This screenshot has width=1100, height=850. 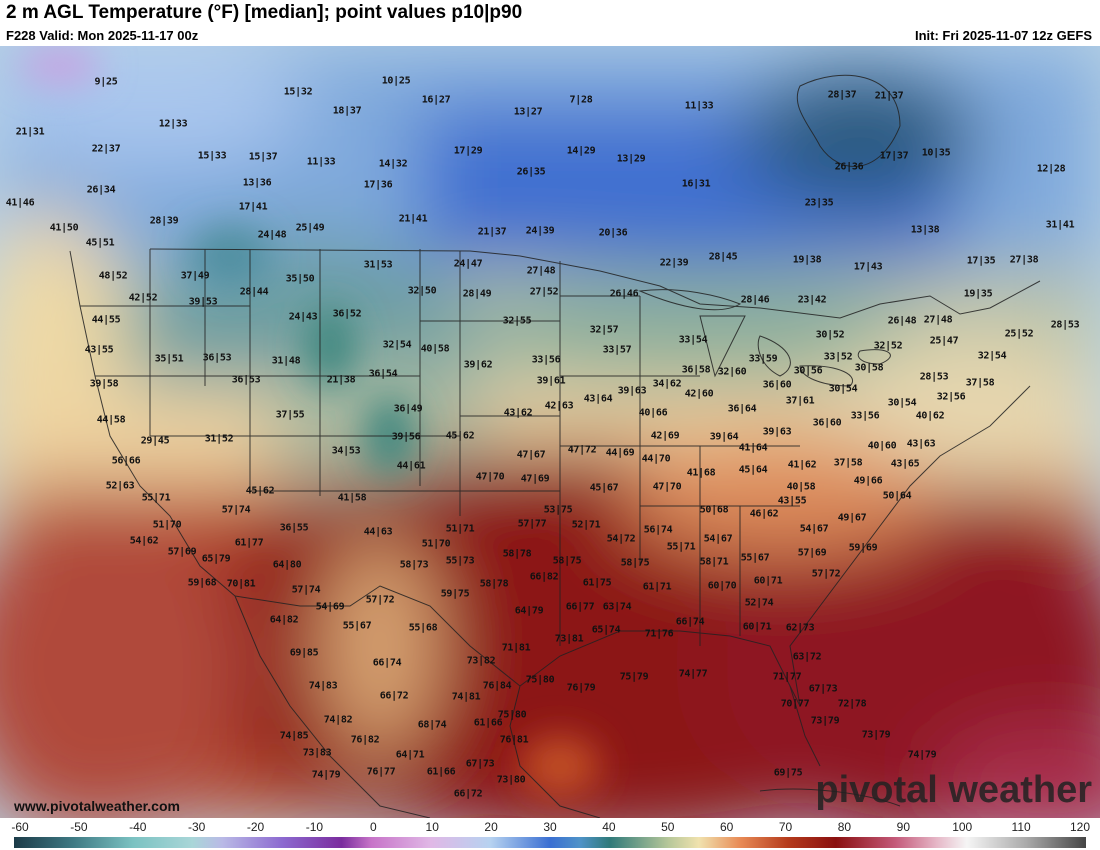 I want to click on point-value: 57|77, so click(x=532, y=524).